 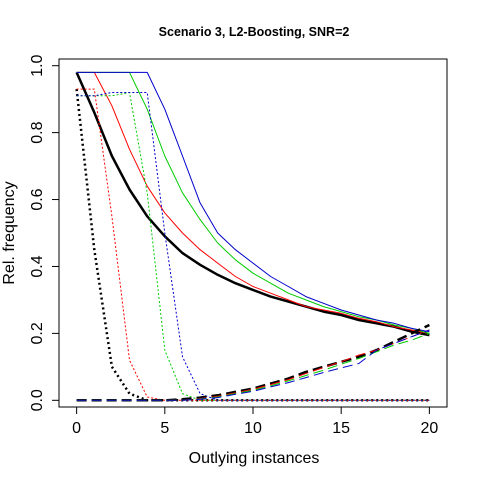 I want to click on x-axis-label: Outlying instances, so click(x=254, y=458).